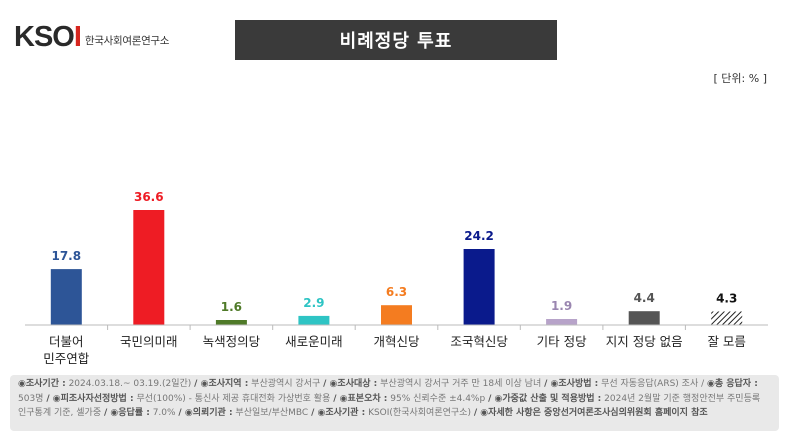 This screenshot has width=789, height=437. What do you see at coordinates (479, 236) in the screenshot?
I see `value-label-6: 24.2` at bounding box center [479, 236].